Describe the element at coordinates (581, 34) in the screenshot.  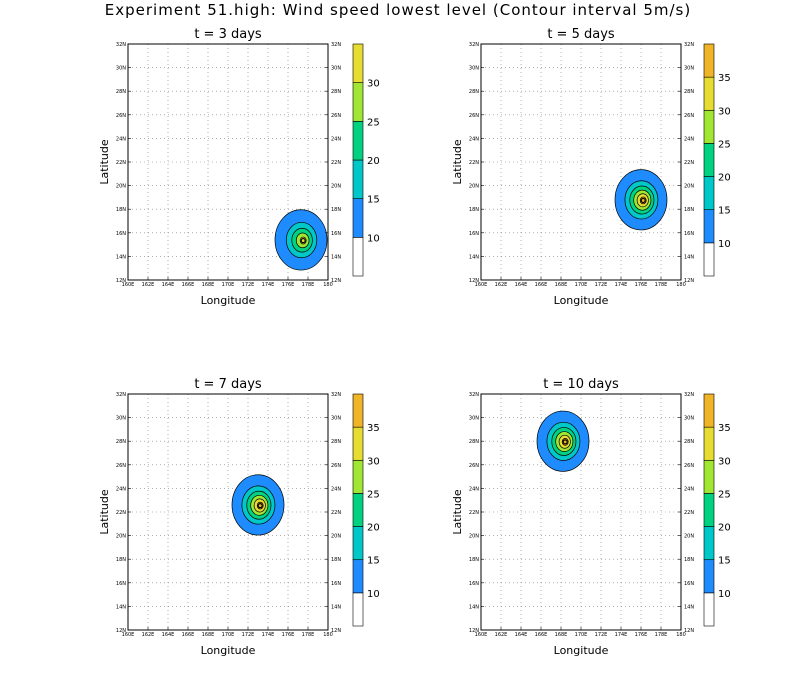
I see `panel-title: t = 5 days` at that location.